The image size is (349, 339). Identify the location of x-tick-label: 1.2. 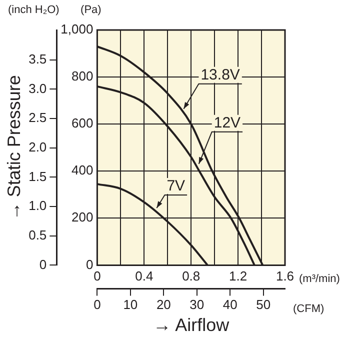
(238, 276).